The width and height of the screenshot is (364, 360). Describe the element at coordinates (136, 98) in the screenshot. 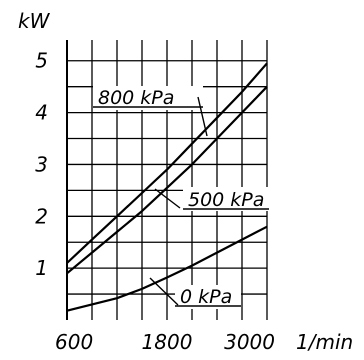

I see `label-800kpa: 800 kPa` at that location.